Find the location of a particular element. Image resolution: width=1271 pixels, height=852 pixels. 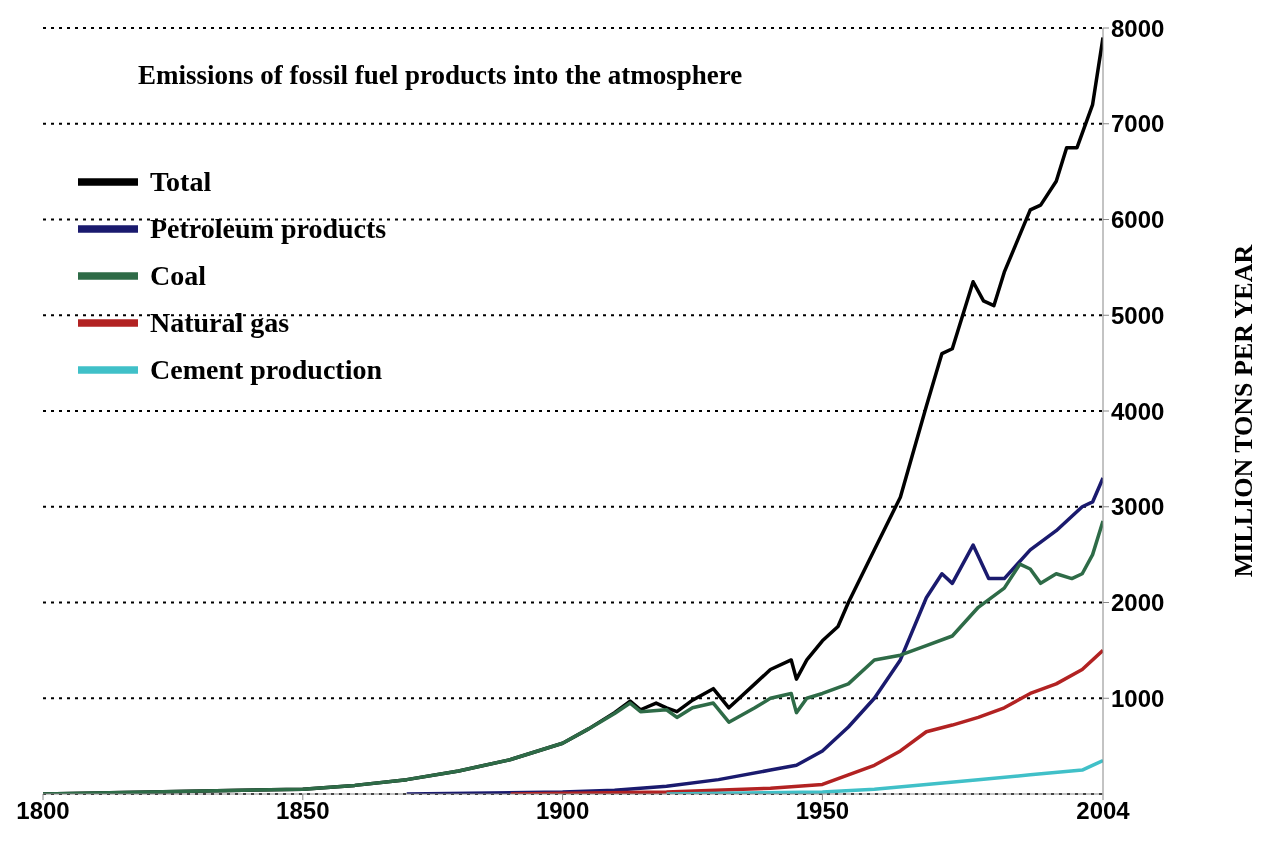

x-tick-label: 1800 is located at coordinates (43, 811).